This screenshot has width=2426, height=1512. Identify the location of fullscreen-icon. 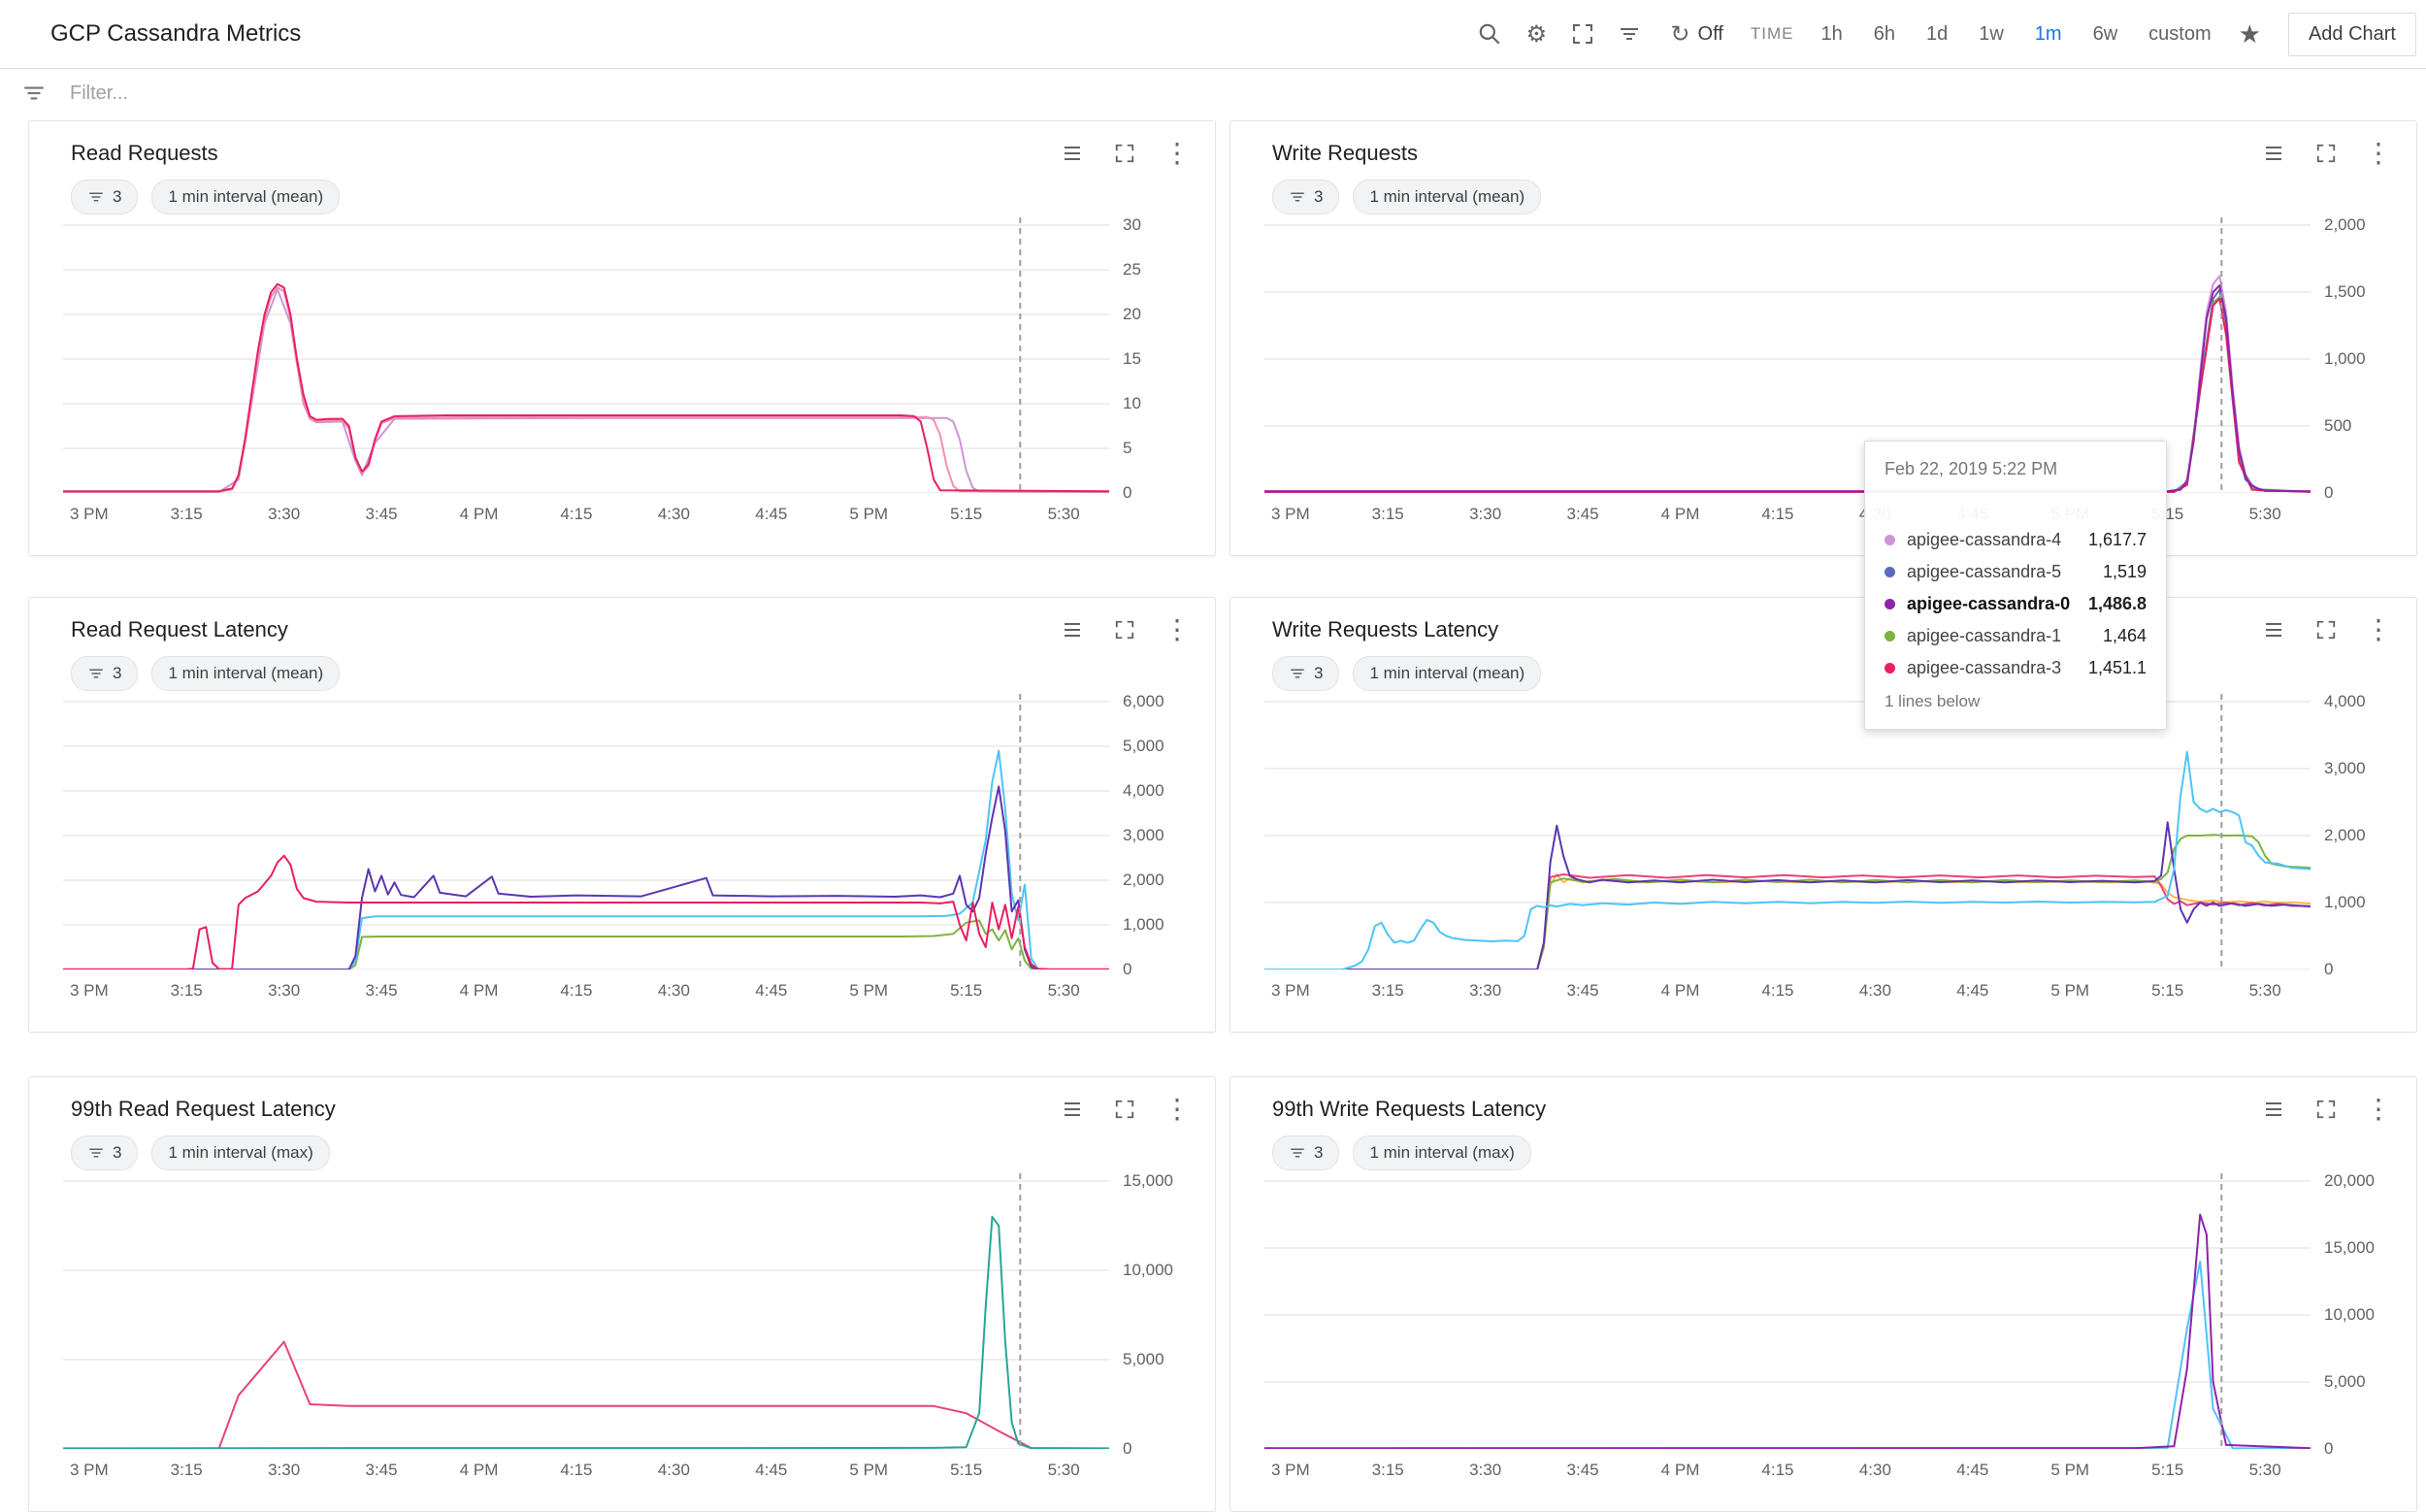
(1582, 34).